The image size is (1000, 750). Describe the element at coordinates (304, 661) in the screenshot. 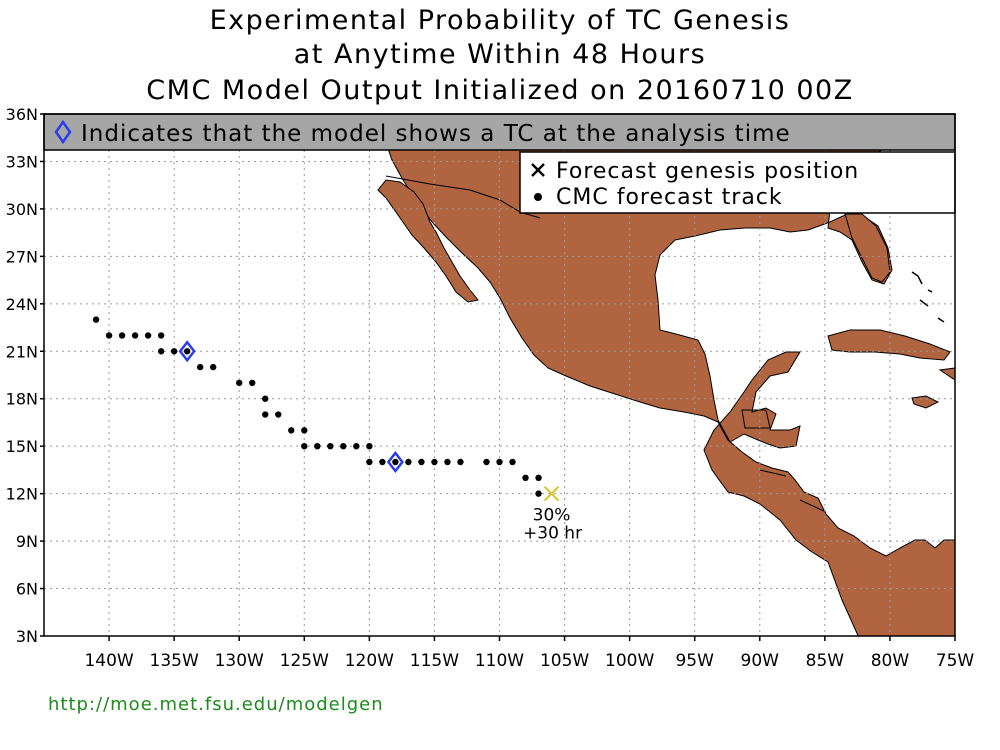

I see `lon-tick-label: 125W` at that location.